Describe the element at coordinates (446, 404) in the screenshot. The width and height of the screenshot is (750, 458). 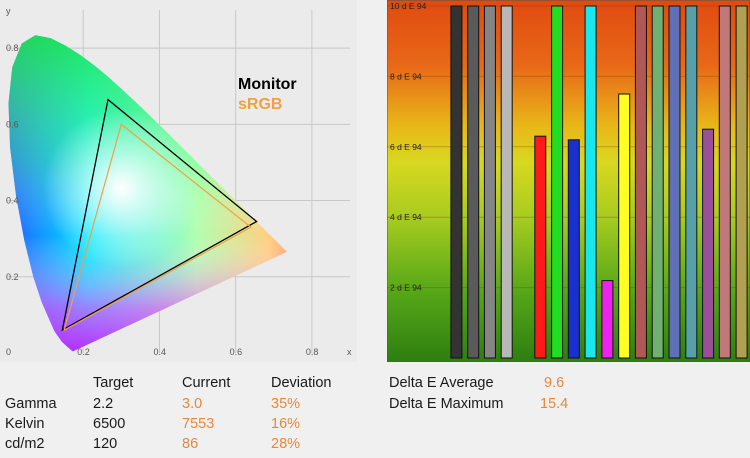
I see `delta-e-maximum-label: Delta E Maximum` at that location.